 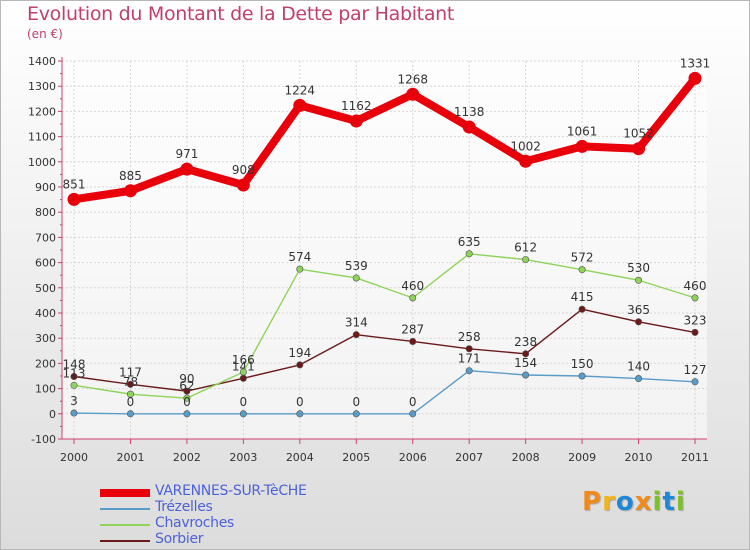 What do you see at coordinates (695, 63) in the screenshot?
I see `data-label: 1331` at bounding box center [695, 63].